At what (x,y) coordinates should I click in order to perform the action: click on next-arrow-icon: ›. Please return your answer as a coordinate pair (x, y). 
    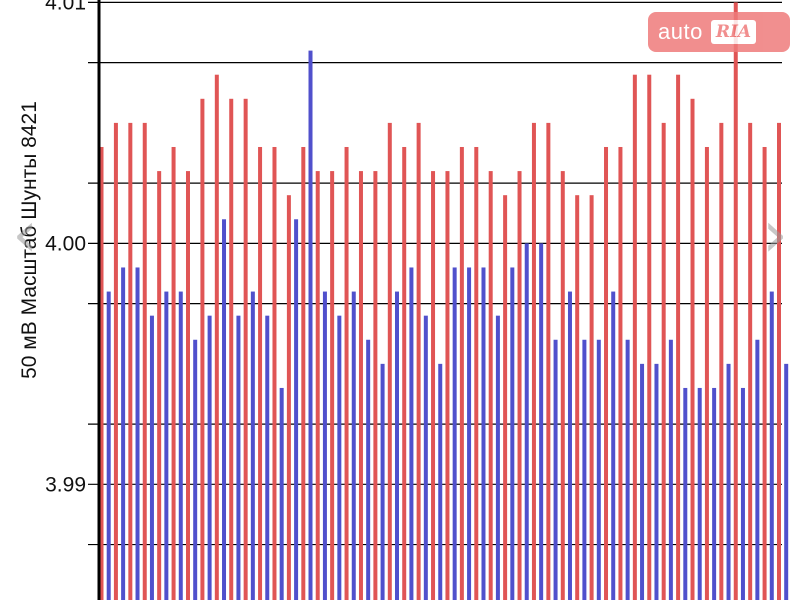
    Looking at the image, I should click on (775, 235).